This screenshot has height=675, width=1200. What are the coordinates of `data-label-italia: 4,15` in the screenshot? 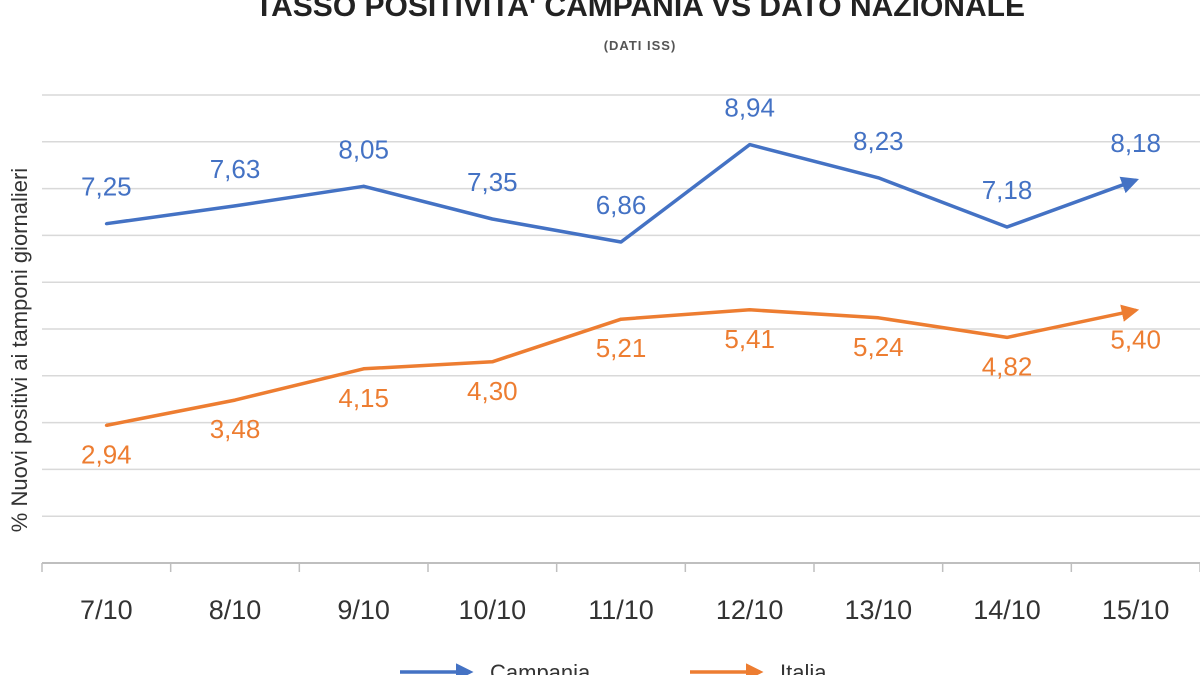 It's located at (363, 398).